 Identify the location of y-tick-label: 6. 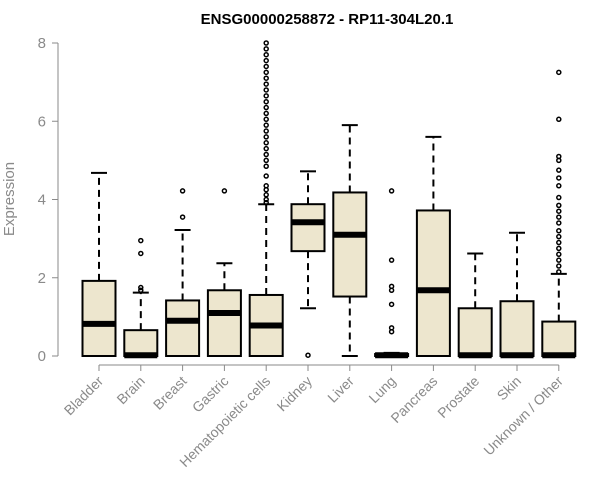
(42, 121).